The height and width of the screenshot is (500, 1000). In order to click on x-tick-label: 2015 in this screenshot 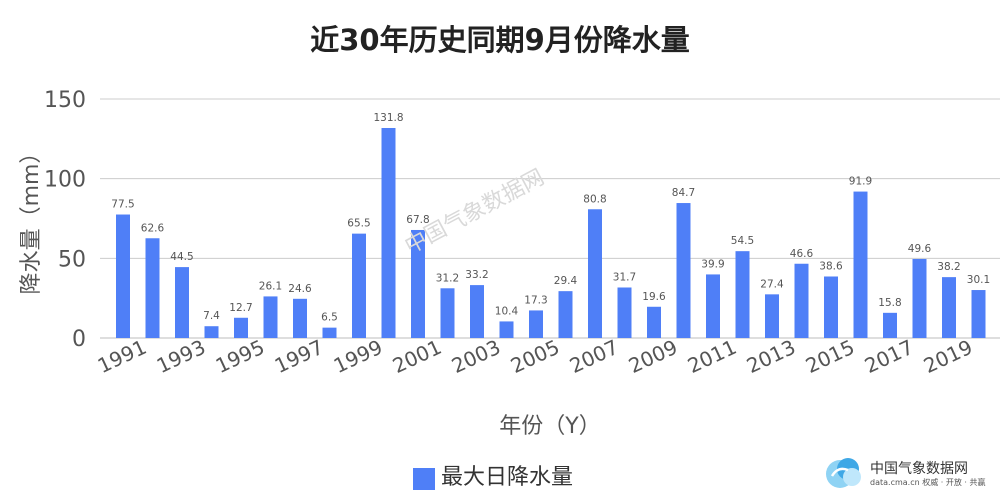, I will do `click(830, 356)`.